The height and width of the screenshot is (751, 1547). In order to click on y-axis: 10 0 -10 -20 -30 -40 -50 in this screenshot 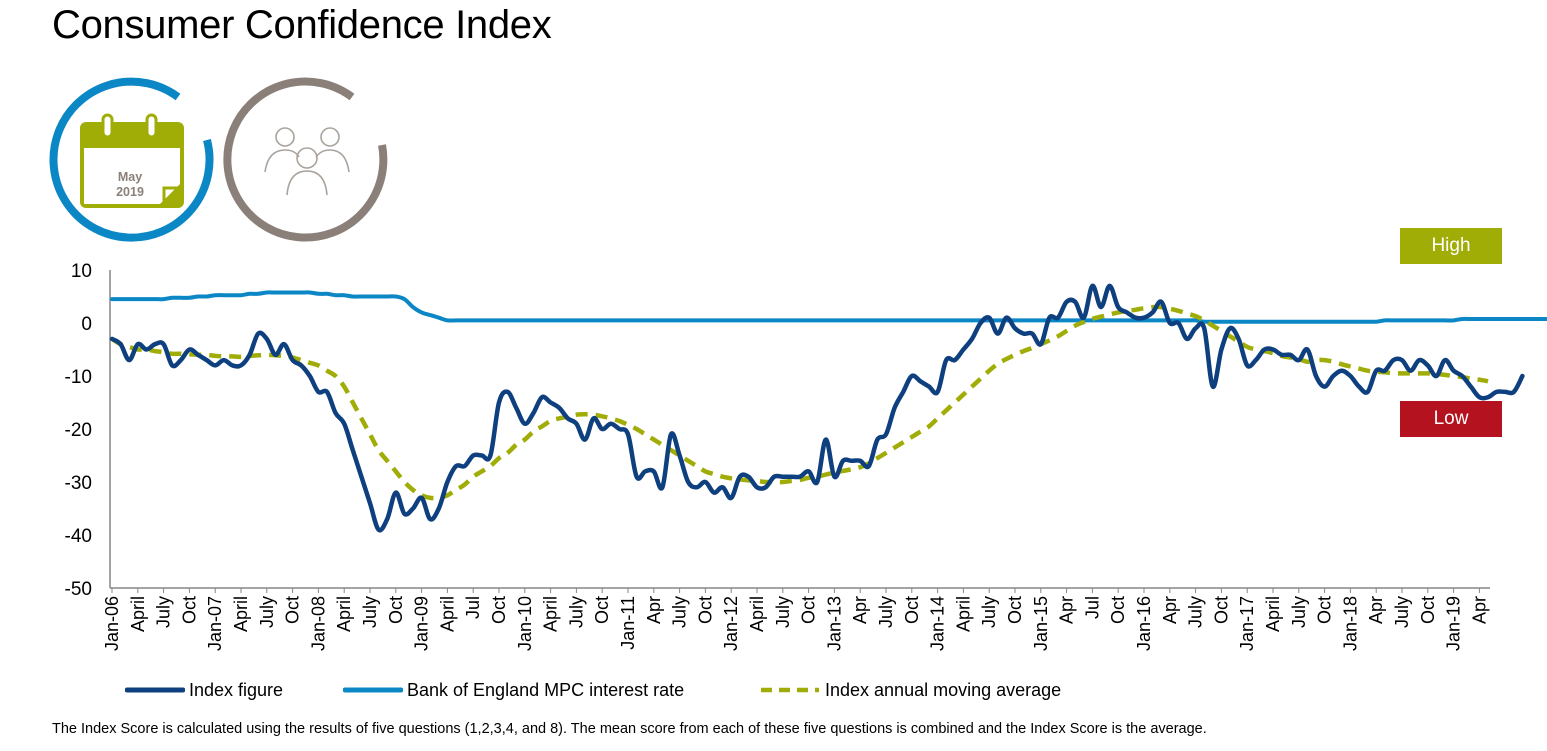, I will do `click(88, 430)`.